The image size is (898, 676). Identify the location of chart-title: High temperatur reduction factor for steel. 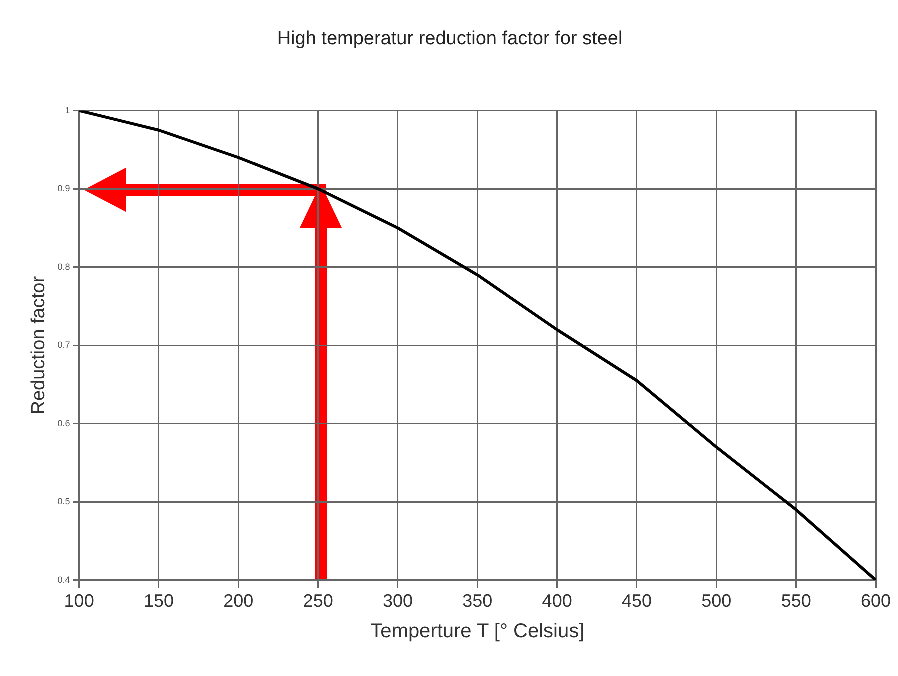
(450, 39).